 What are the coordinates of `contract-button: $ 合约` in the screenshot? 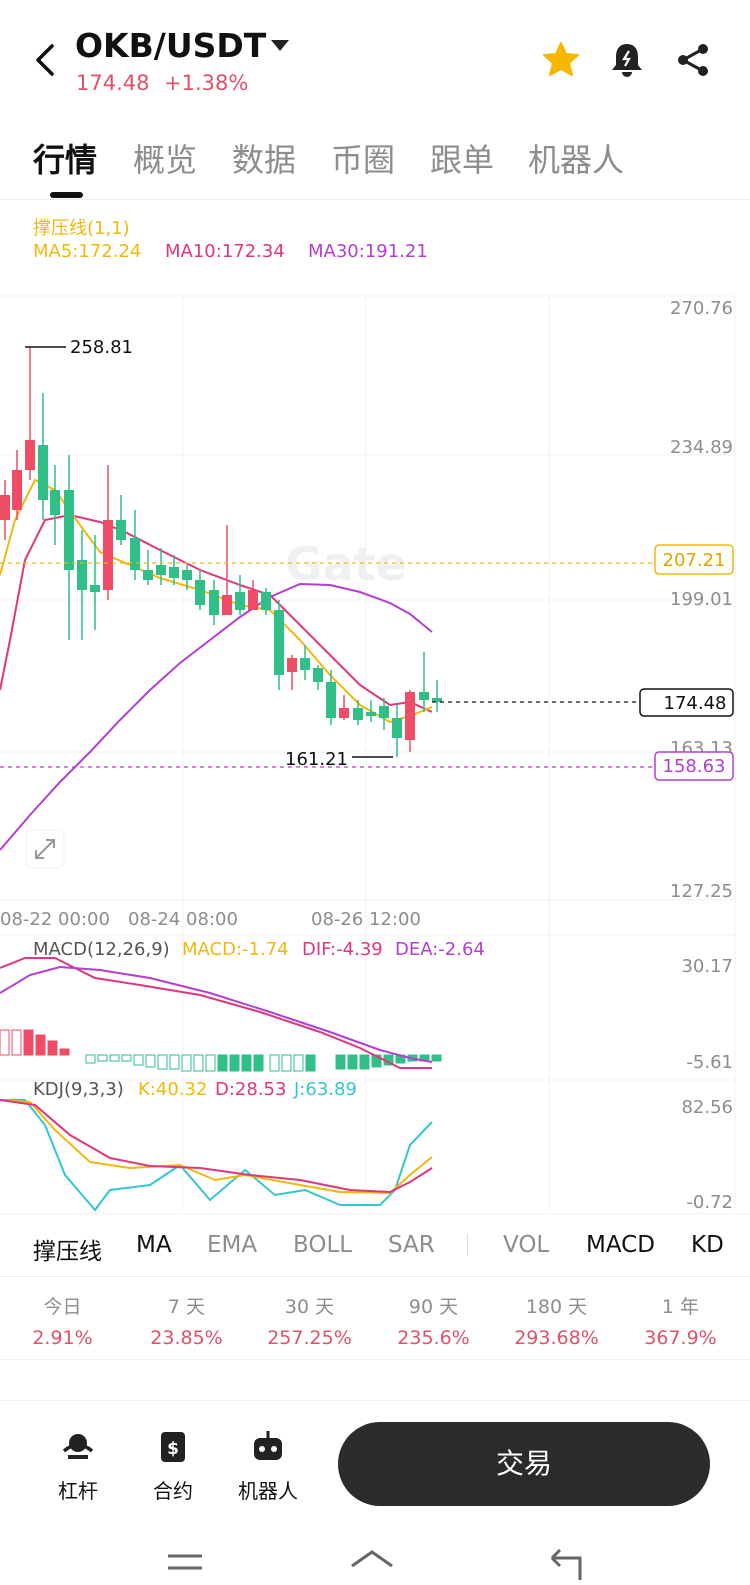 It's located at (173, 1466).